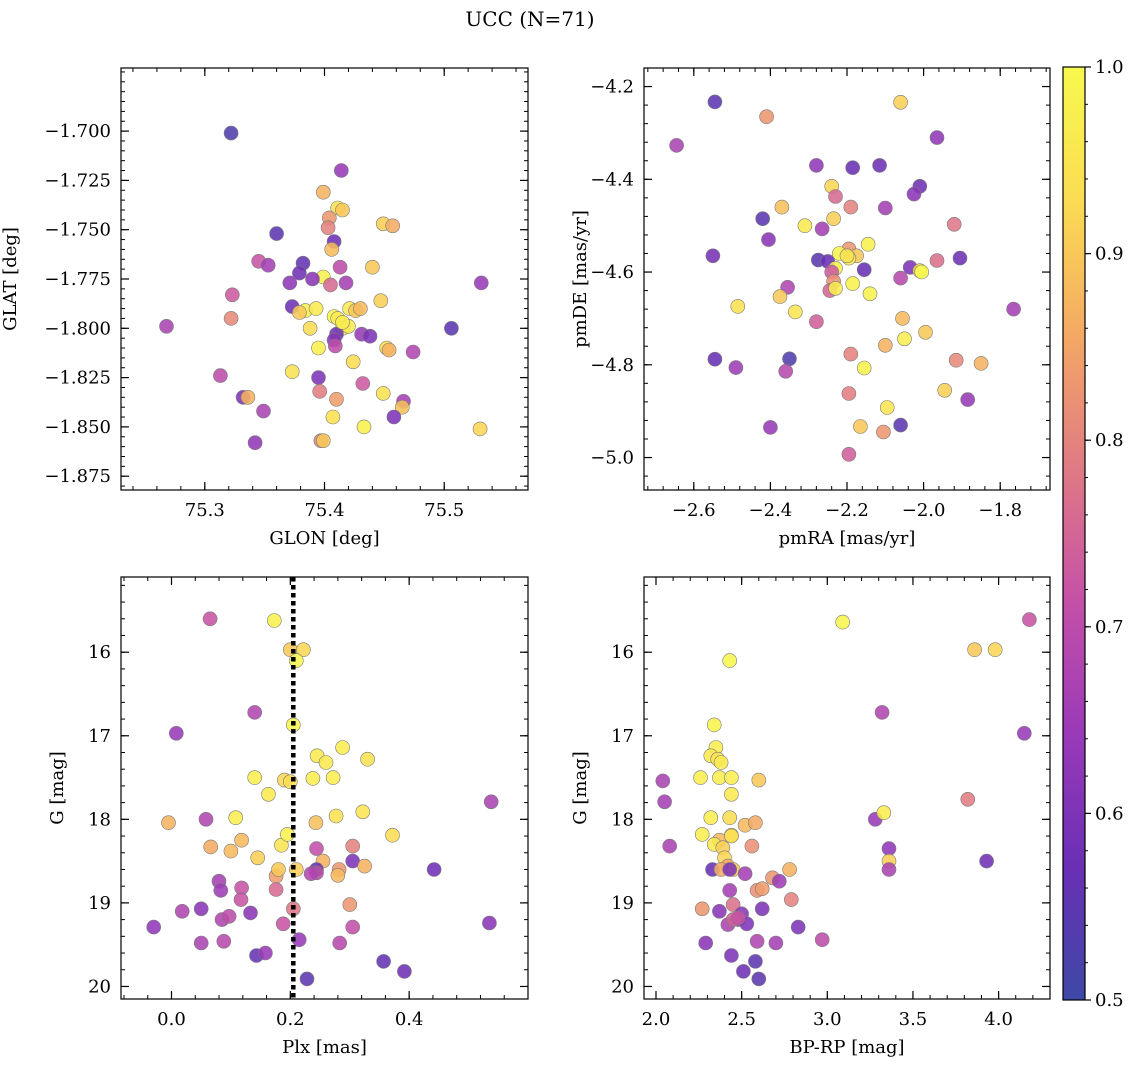 The height and width of the screenshot is (1067, 1136). I want to click on x-tick-label: 0.2, so click(290, 1019).